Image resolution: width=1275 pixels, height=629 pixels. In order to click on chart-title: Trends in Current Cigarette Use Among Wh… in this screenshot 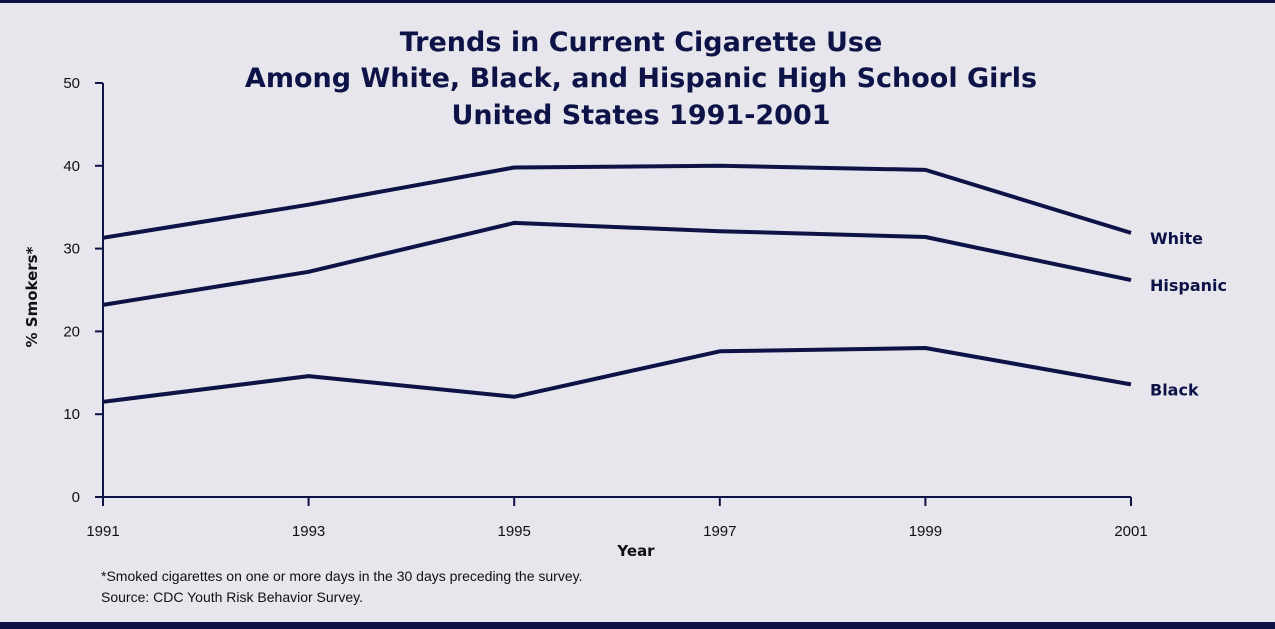, I will do `click(641, 79)`.